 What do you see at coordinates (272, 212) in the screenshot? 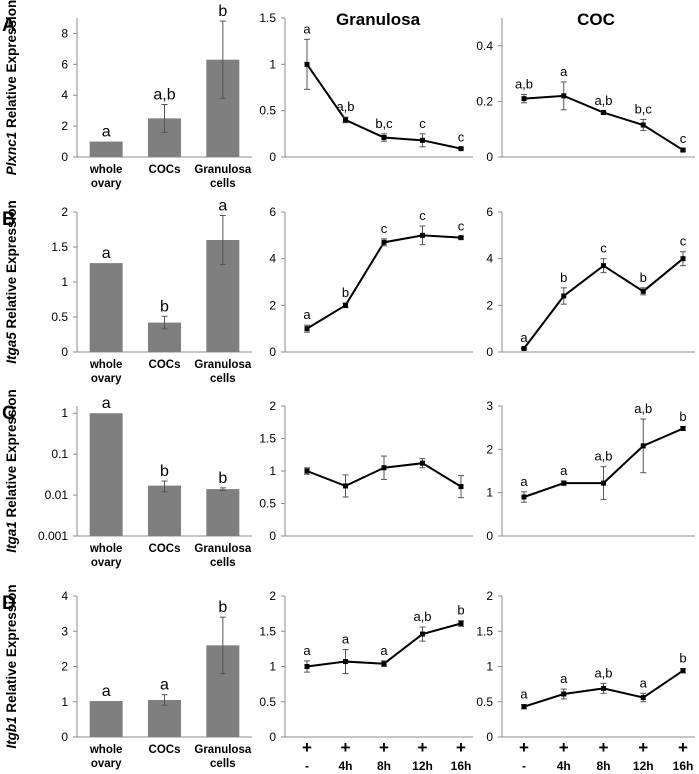
I see `y-tick-label: 6` at bounding box center [272, 212].